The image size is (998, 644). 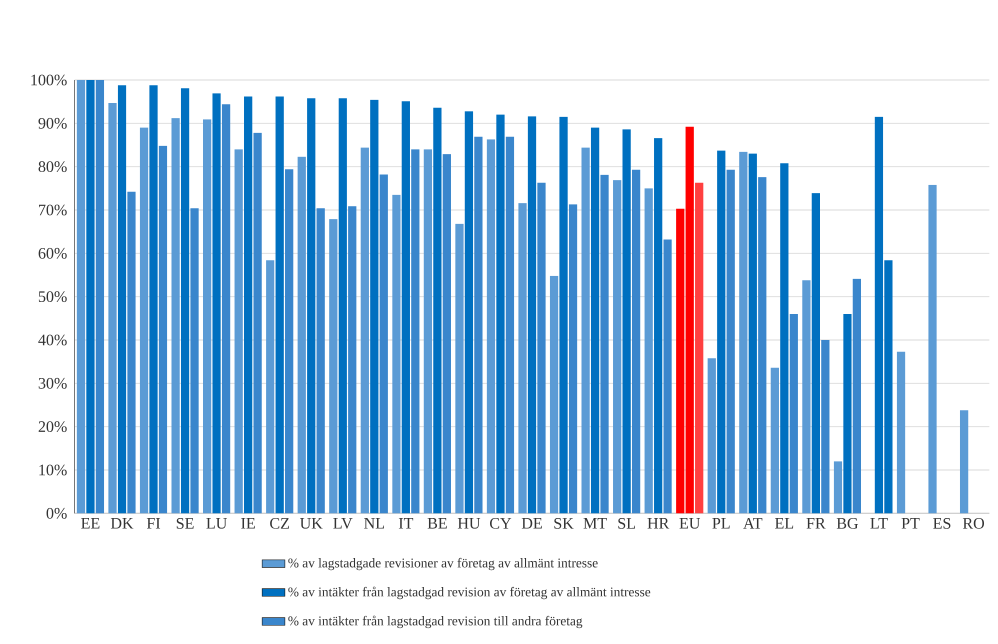 I want to click on x-tick-label: DK, so click(x=122, y=523).